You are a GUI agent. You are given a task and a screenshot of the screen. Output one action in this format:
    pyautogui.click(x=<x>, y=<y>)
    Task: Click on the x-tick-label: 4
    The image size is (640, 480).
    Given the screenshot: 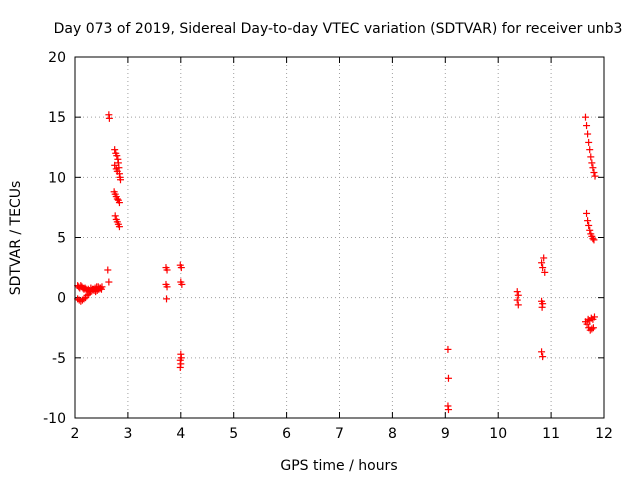 What is the action you would take?
    pyautogui.click(x=180, y=434)
    